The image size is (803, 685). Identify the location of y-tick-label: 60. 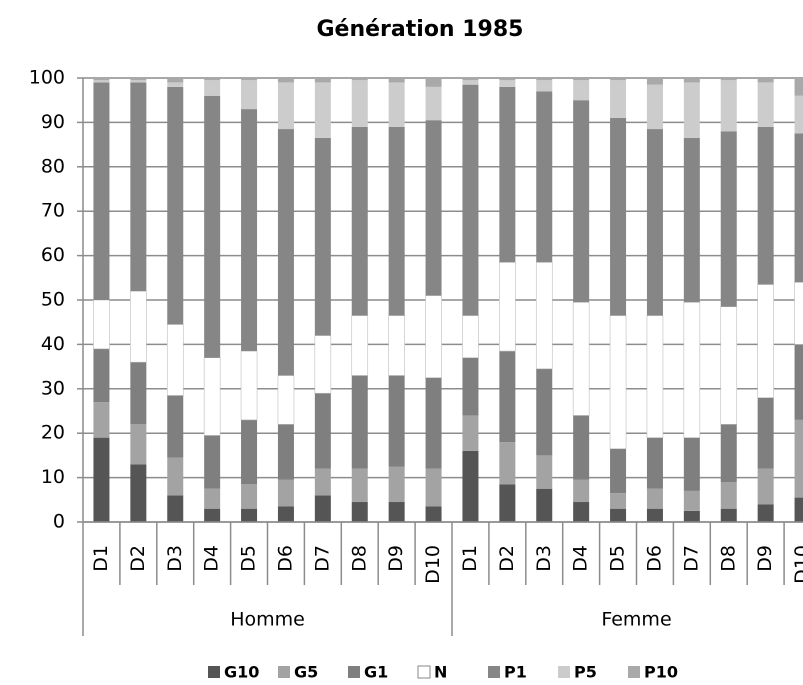
(53, 255).